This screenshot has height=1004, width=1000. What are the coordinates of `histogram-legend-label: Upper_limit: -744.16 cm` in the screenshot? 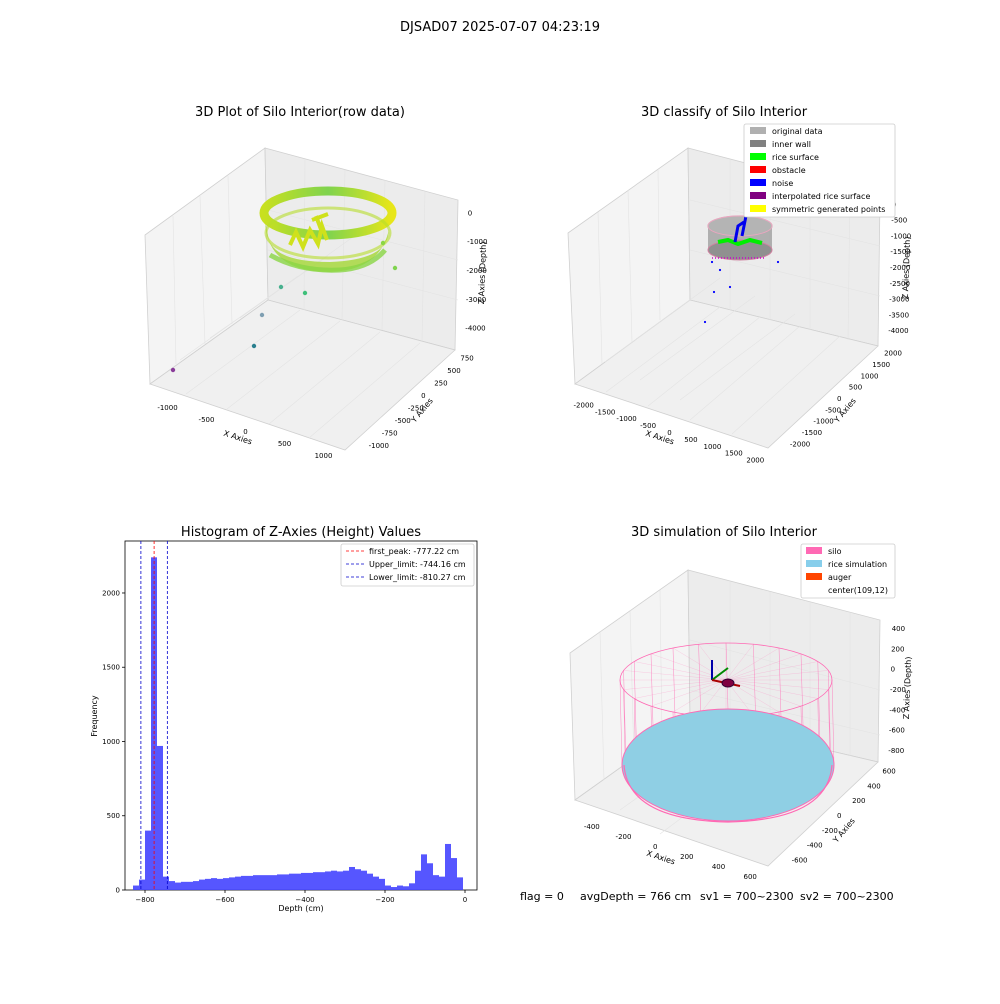 It's located at (417, 564).